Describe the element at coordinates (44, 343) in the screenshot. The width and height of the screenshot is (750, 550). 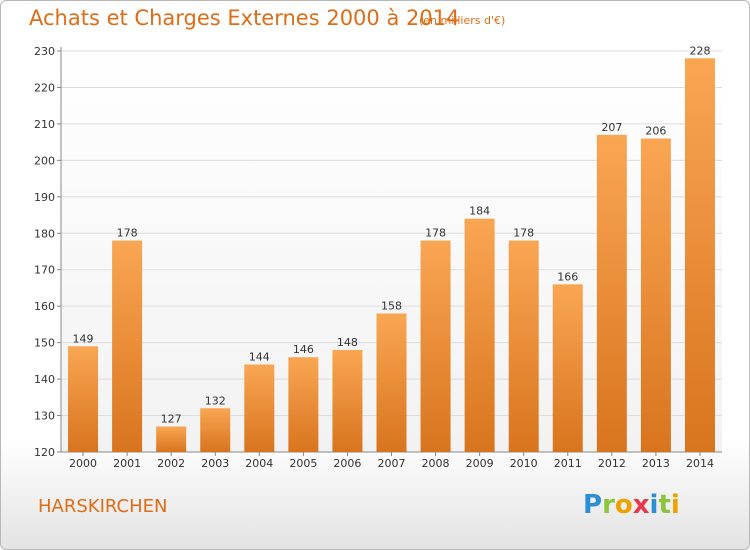
I see `y-tick-label: 150` at that location.